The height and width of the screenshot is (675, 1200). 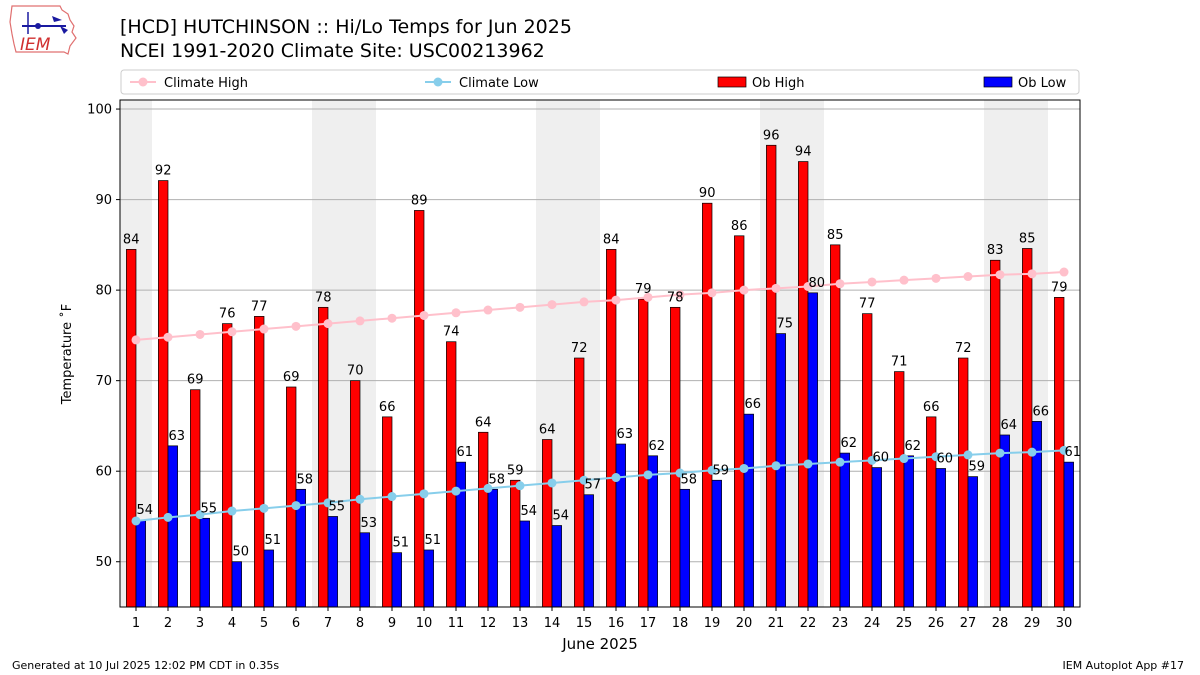 What do you see at coordinates (968, 623) in the screenshot?
I see `x-tick-label: 27` at bounding box center [968, 623].